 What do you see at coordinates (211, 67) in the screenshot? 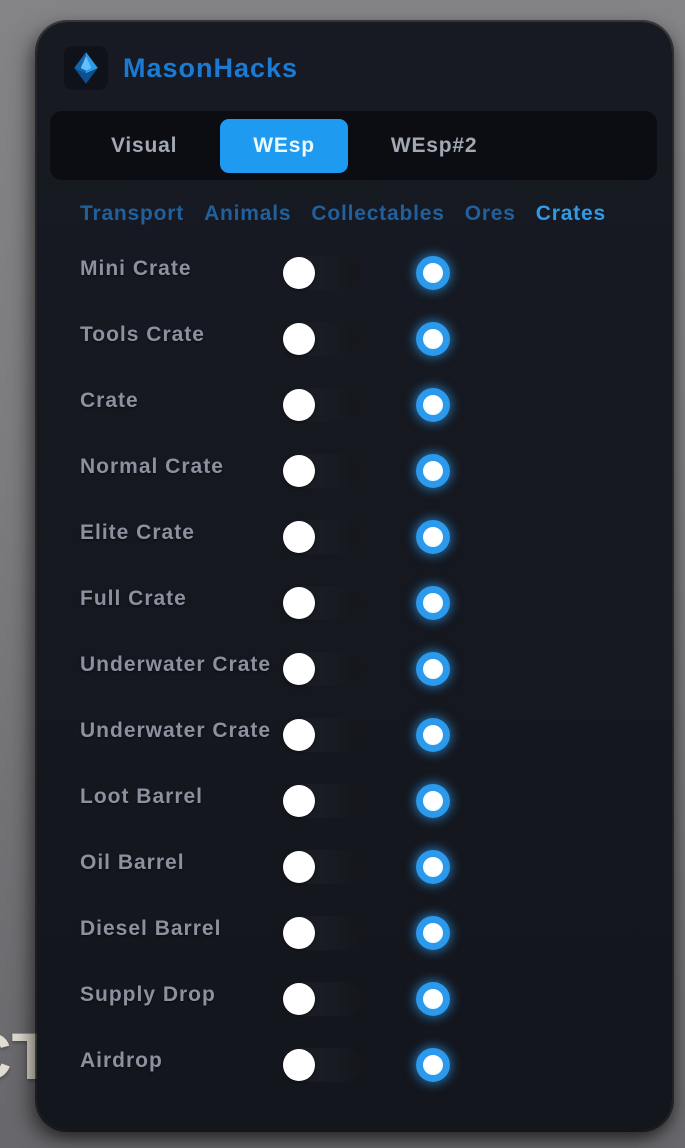
I see `app-title: MasonHacks` at bounding box center [211, 67].